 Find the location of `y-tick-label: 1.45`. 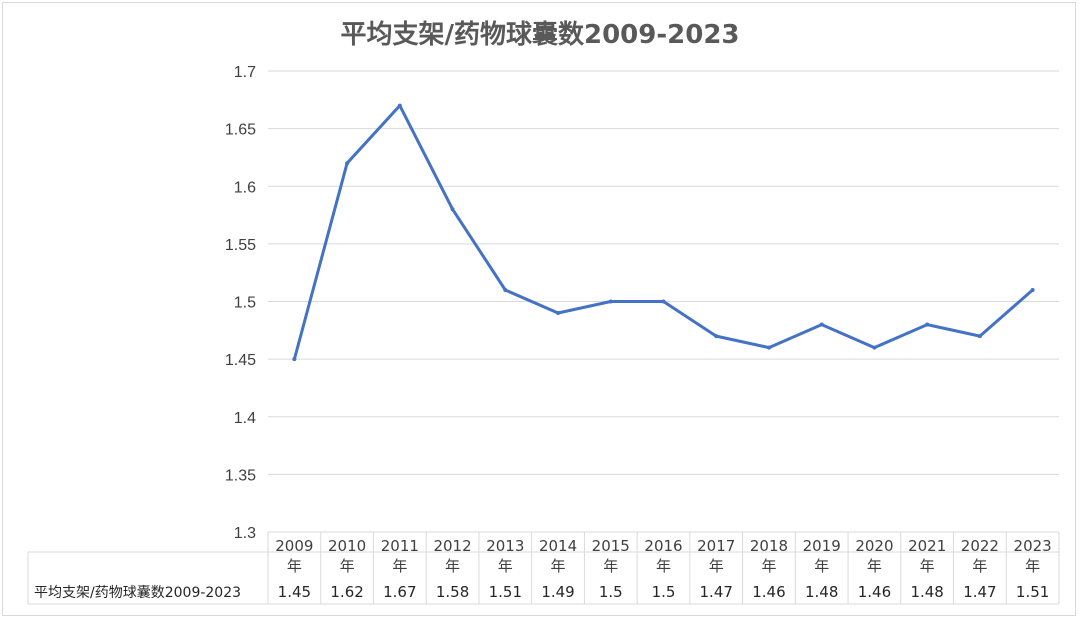

y-tick-label: 1.45 is located at coordinates (240, 360).